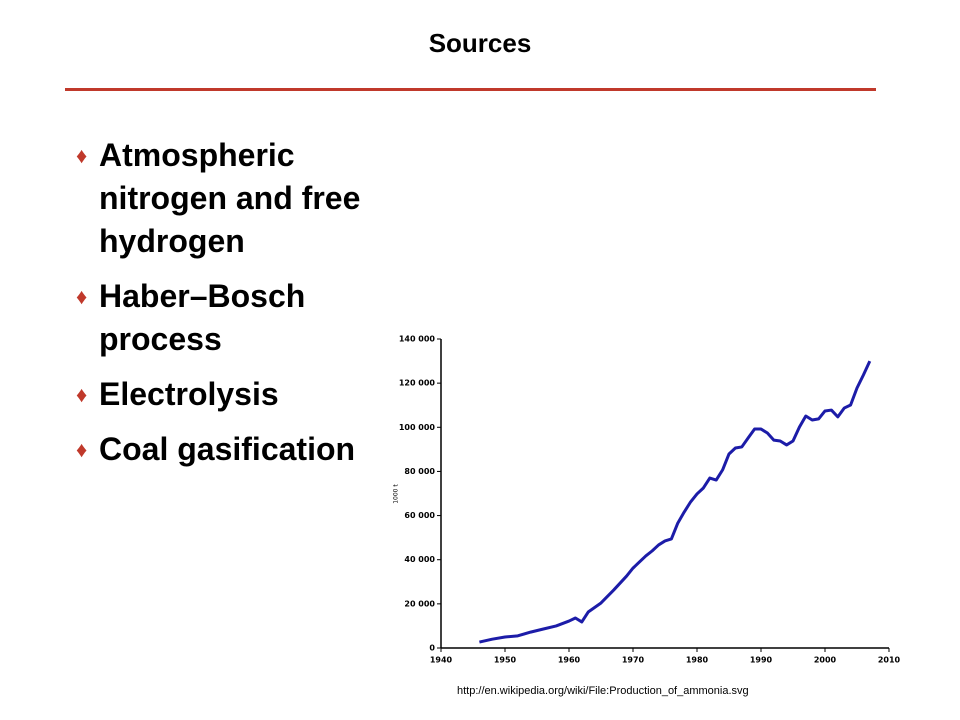 Image resolution: width=960 pixels, height=720 pixels. Describe the element at coordinates (419, 603) in the screenshot. I see `y-tick-label: 20 000` at that location.